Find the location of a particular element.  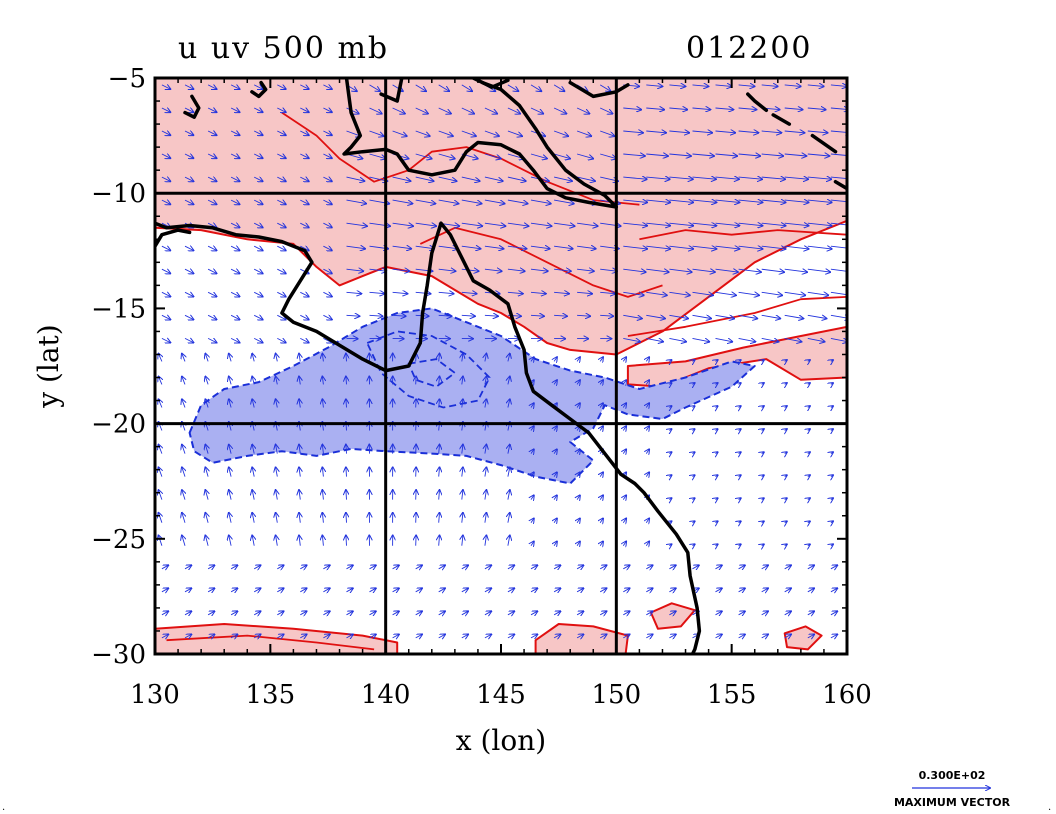

chart-title-right: 012200 is located at coordinates (749, 48).